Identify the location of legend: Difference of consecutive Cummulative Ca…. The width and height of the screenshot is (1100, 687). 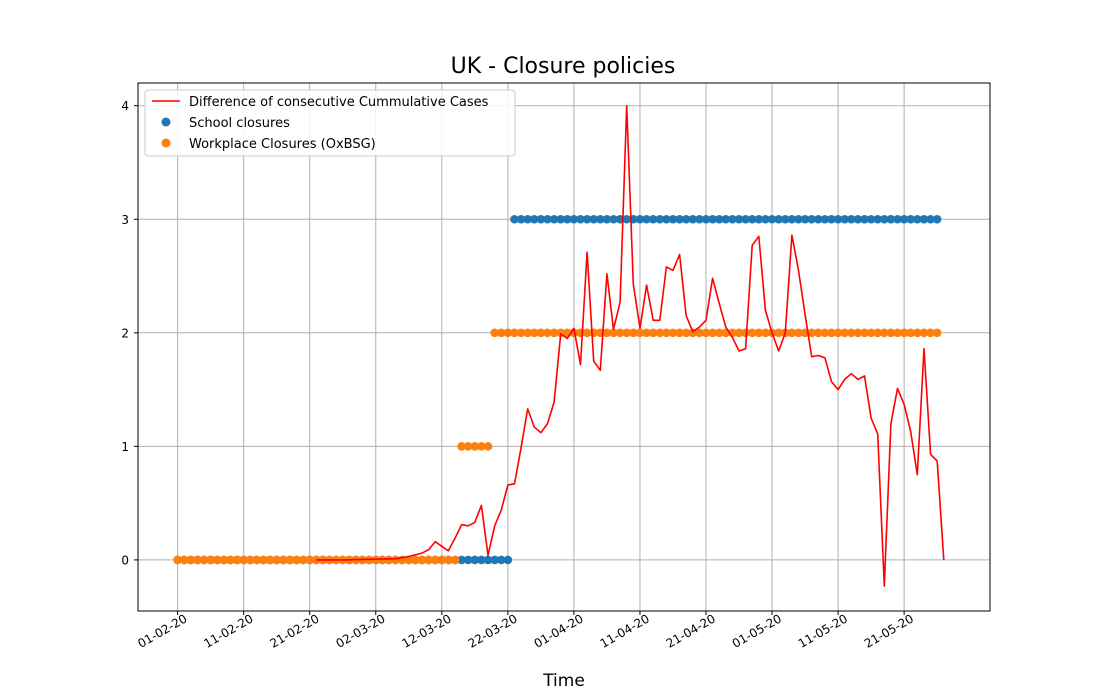
(330, 123).